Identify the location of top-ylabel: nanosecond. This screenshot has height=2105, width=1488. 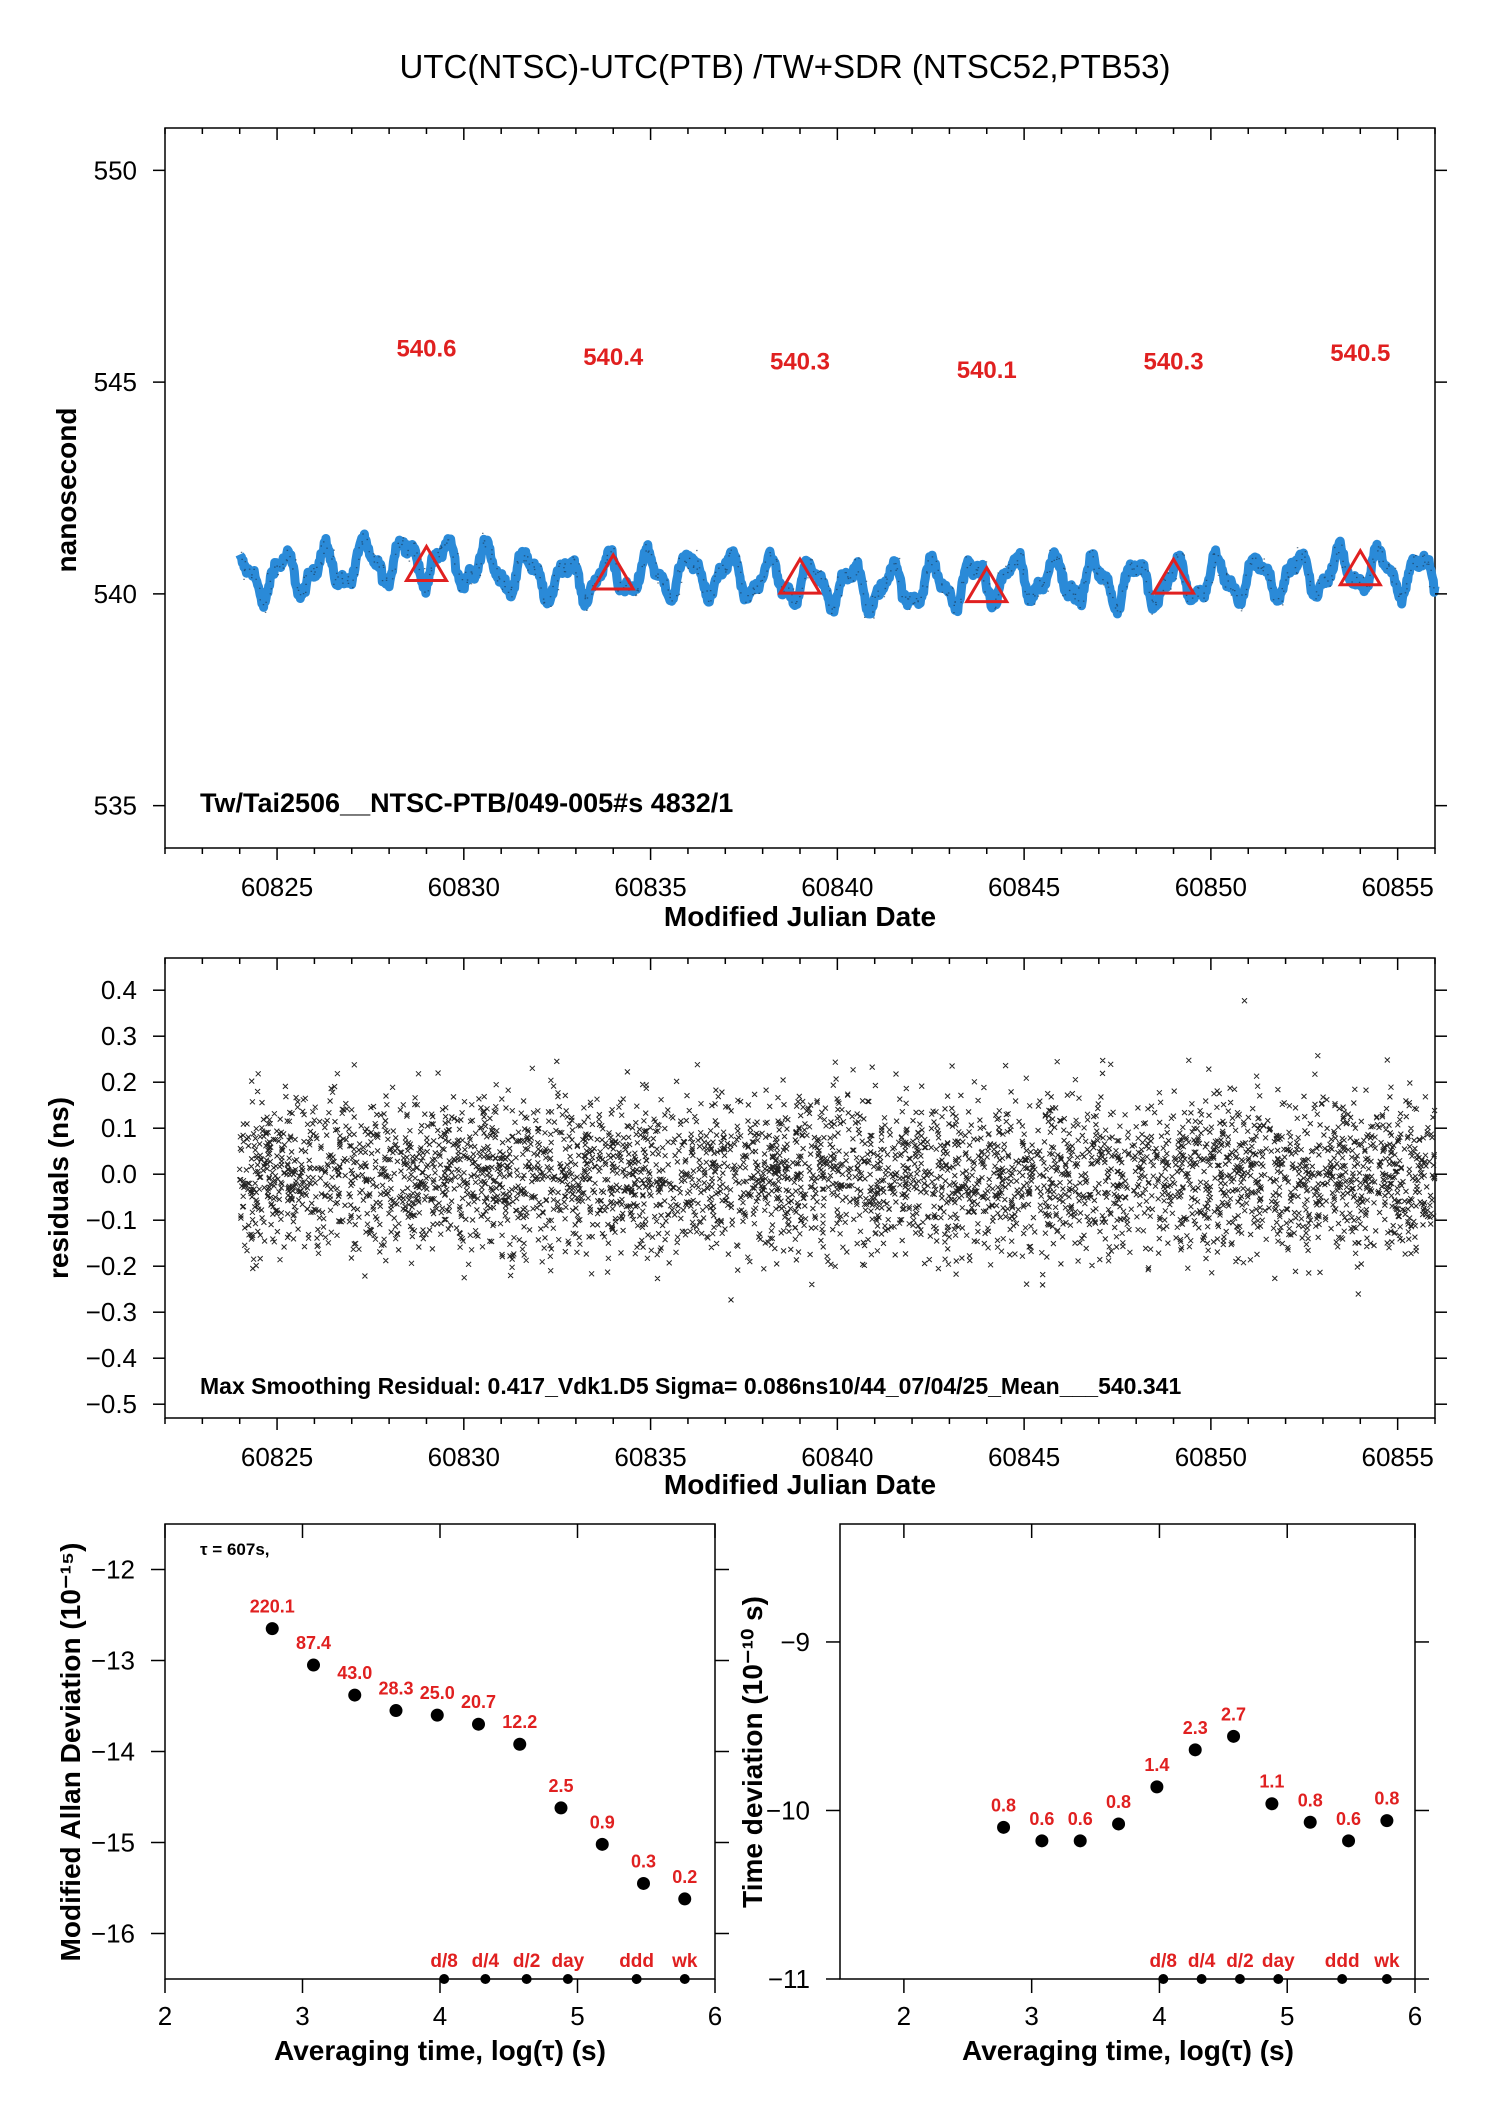
(66, 490).